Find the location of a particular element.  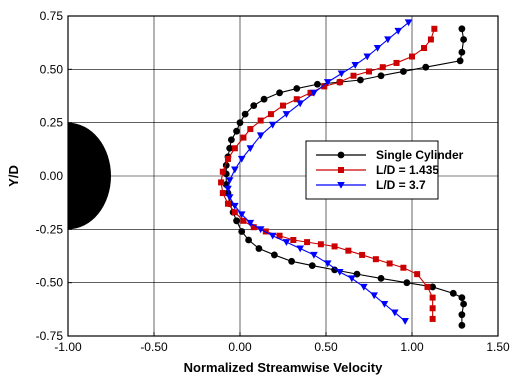

y-tick-label: -0.50 is located at coordinates (50, 283).